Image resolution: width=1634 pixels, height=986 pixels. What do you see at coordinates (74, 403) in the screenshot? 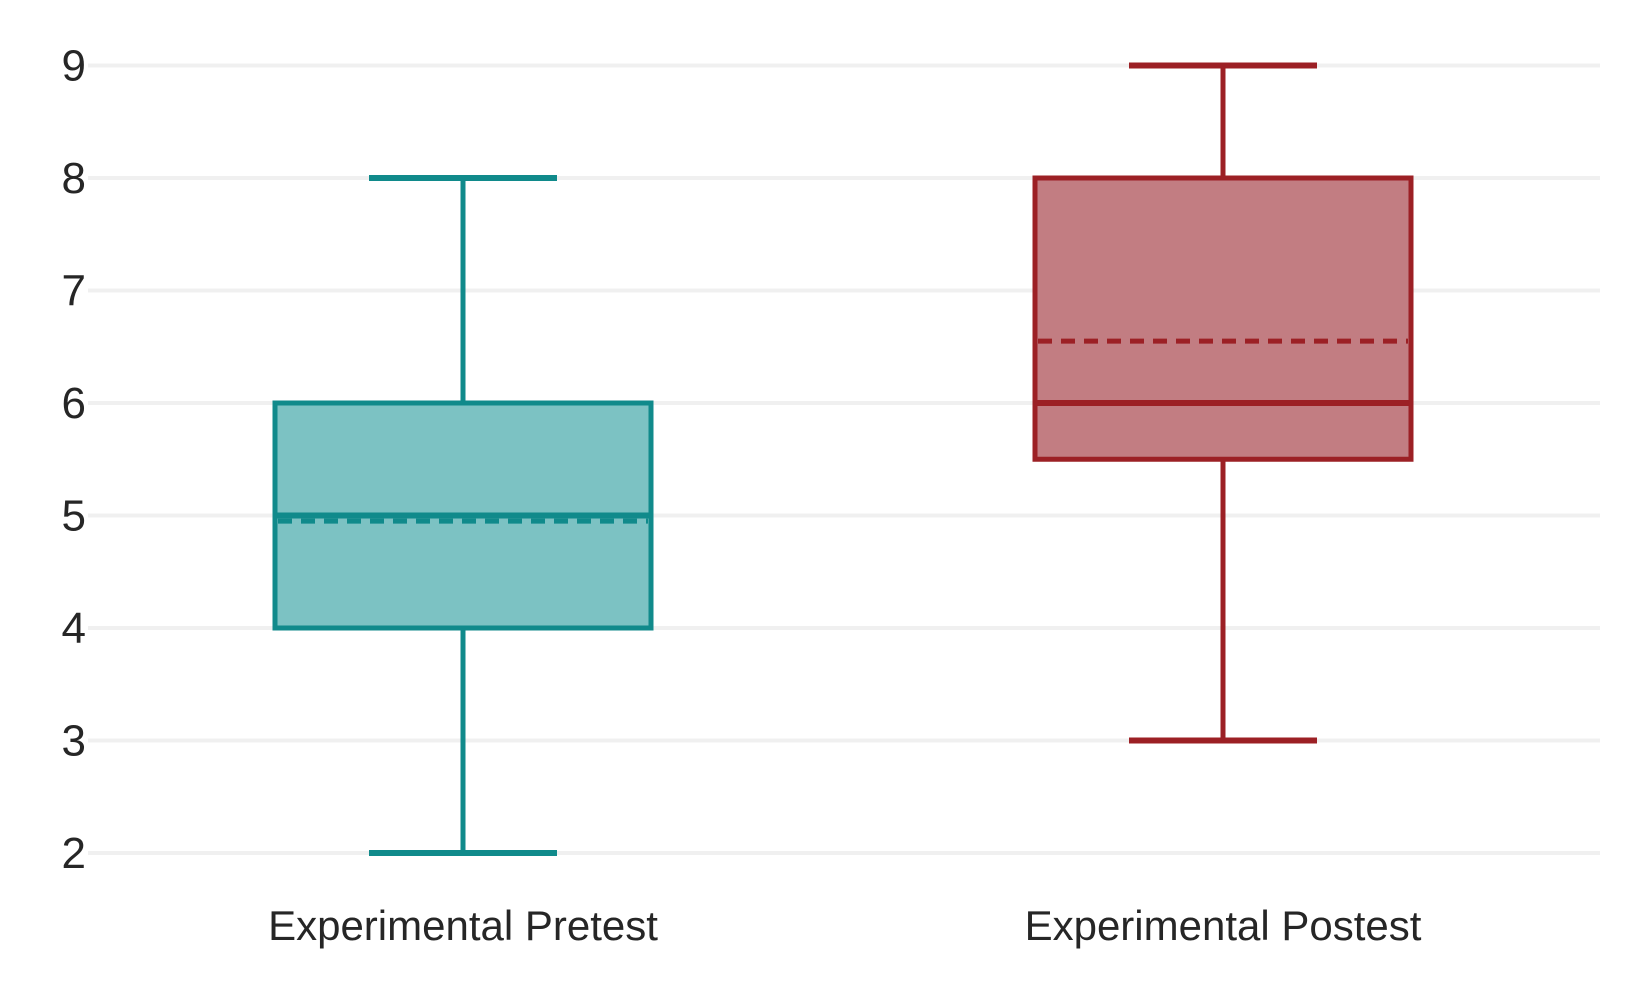
I see `y-tick-label-6: 6` at bounding box center [74, 403].